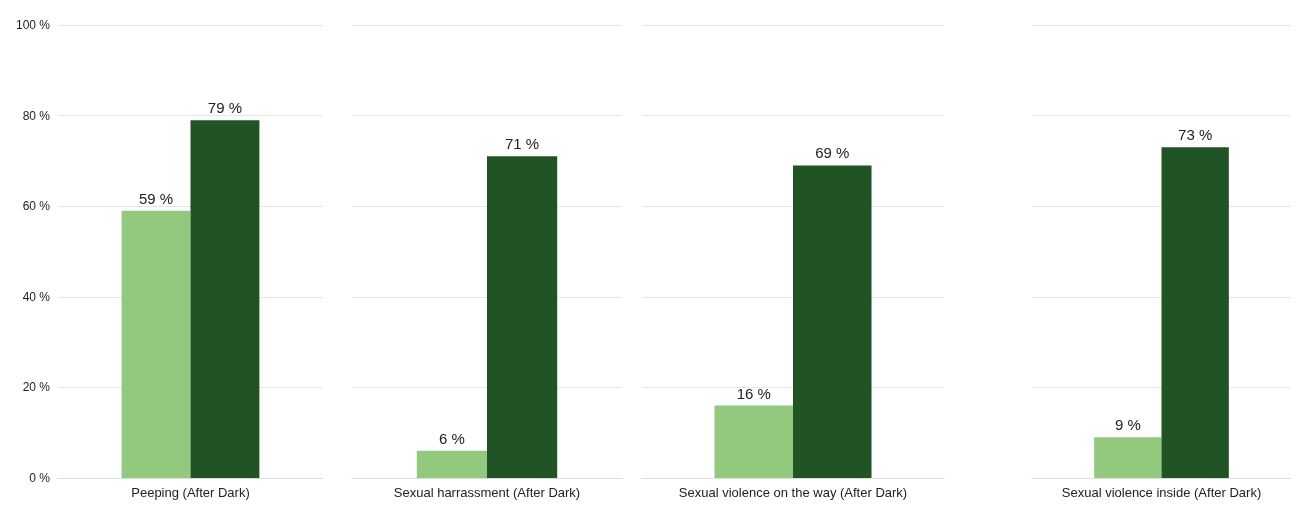  What do you see at coordinates (190, 492) in the screenshot?
I see `x-tick-label: Peeping (After Dark)` at bounding box center [190, 492].